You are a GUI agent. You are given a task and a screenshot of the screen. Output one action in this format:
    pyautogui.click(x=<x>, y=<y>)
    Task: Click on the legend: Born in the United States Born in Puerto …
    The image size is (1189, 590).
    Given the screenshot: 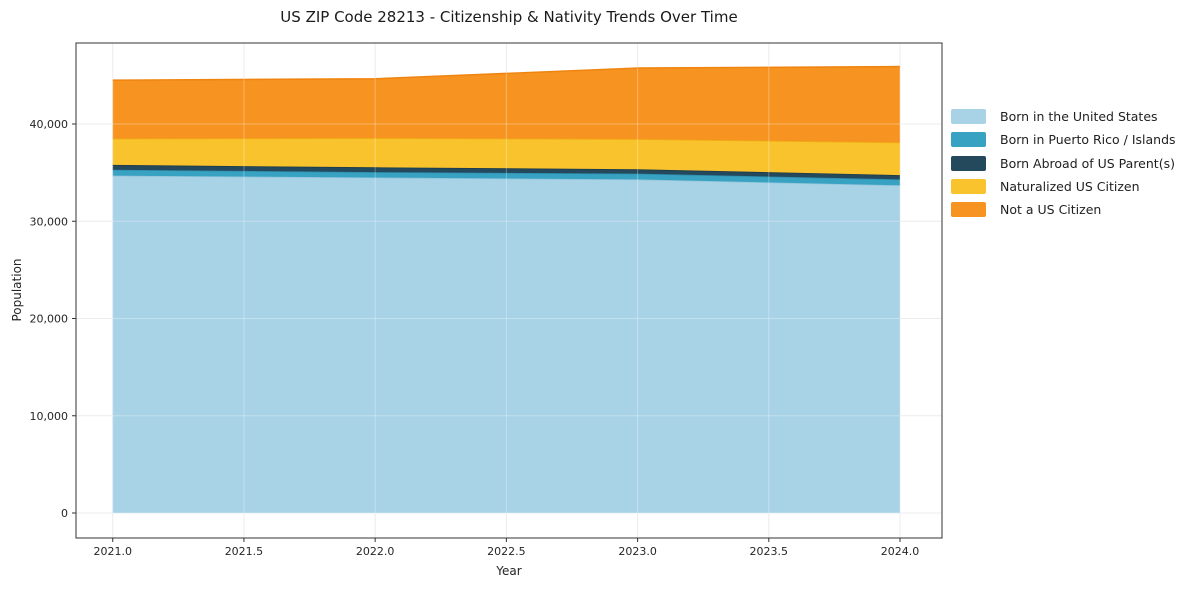 What is the action you would take?
    pyautogui.click(x=1063, y=163)
    